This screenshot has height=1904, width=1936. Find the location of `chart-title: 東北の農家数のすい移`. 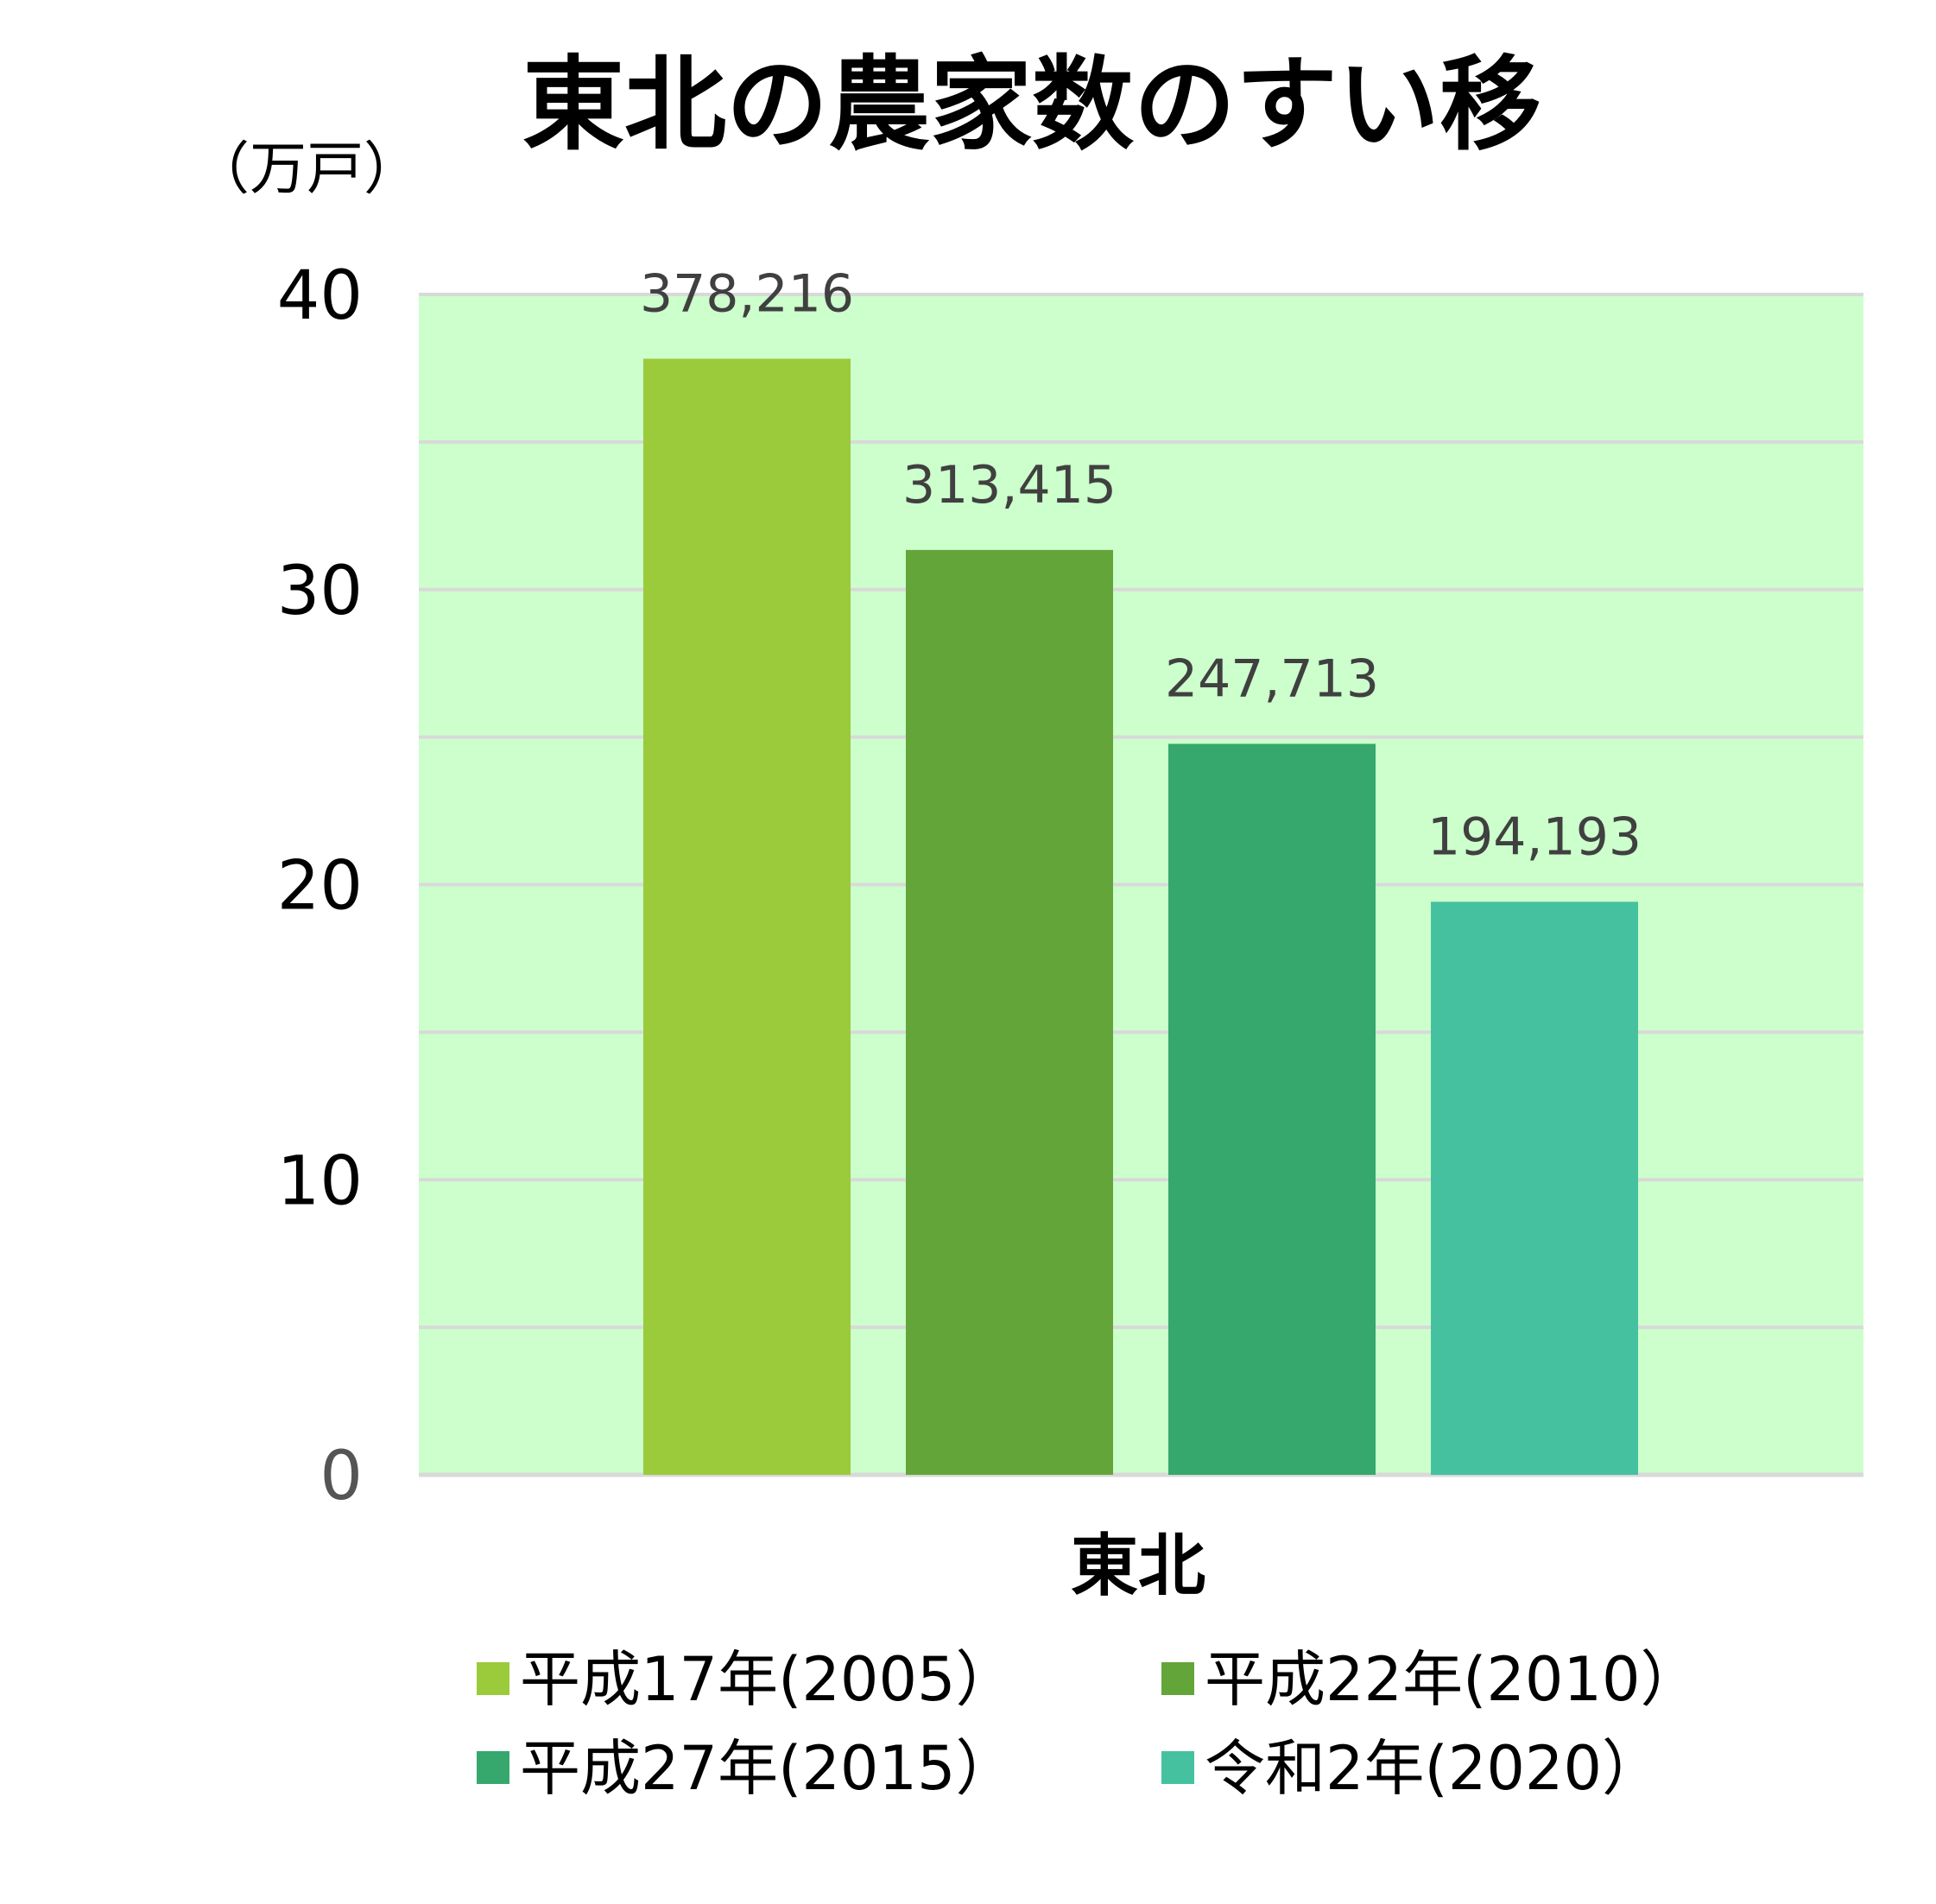

chart-title: 東北の農家数のすい移 is located at coordinates (1031, 105).